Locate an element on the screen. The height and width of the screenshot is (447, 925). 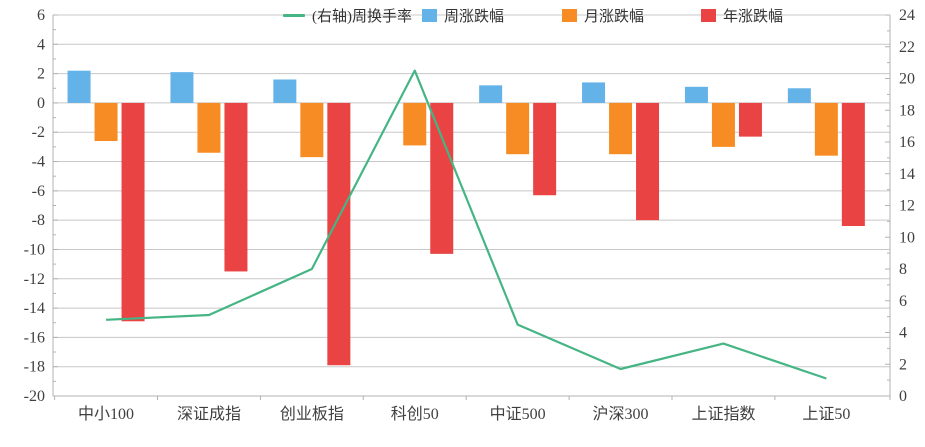
right-axis-tick-label: 16 is located at coordinates (907, 142).